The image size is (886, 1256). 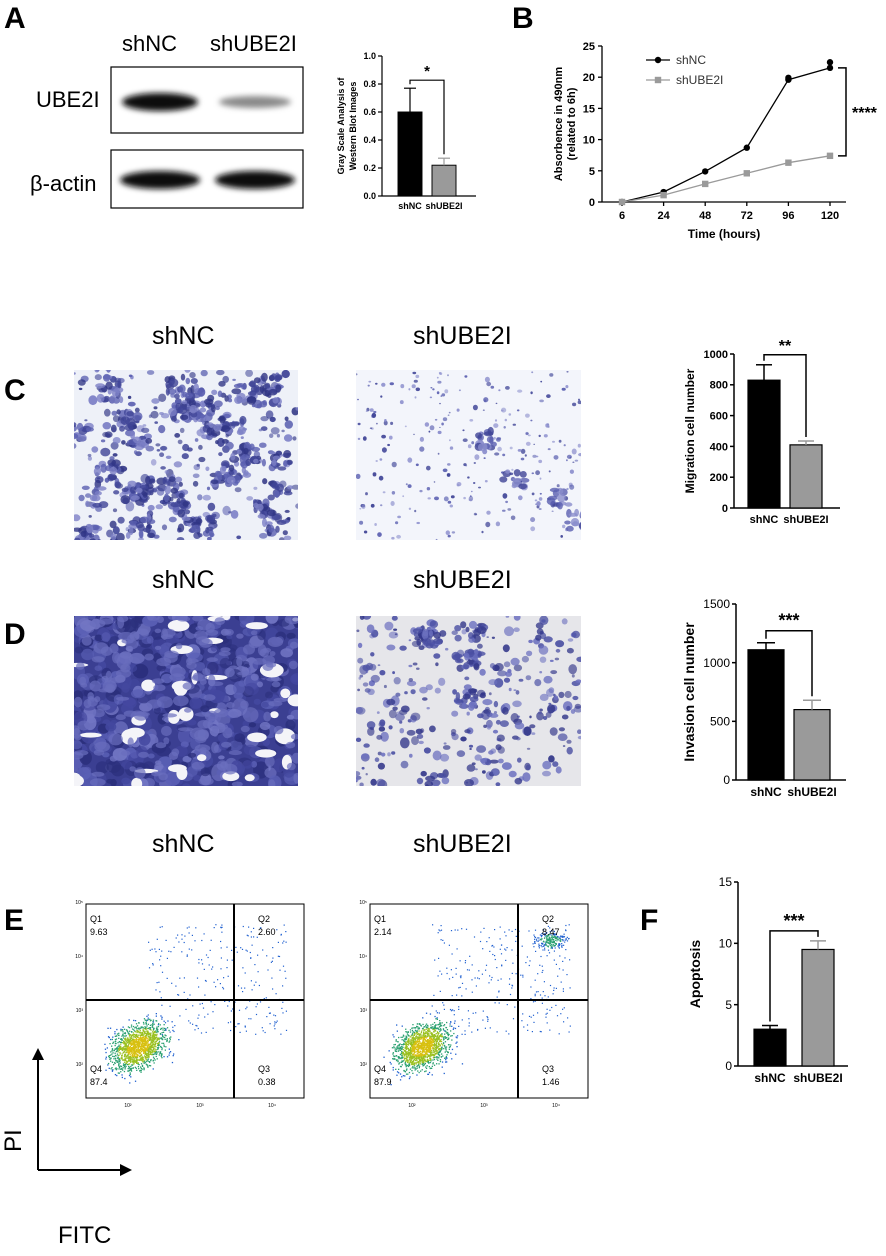 I want to click on y-tick-label: 0.8, so click(x=369, y=84).